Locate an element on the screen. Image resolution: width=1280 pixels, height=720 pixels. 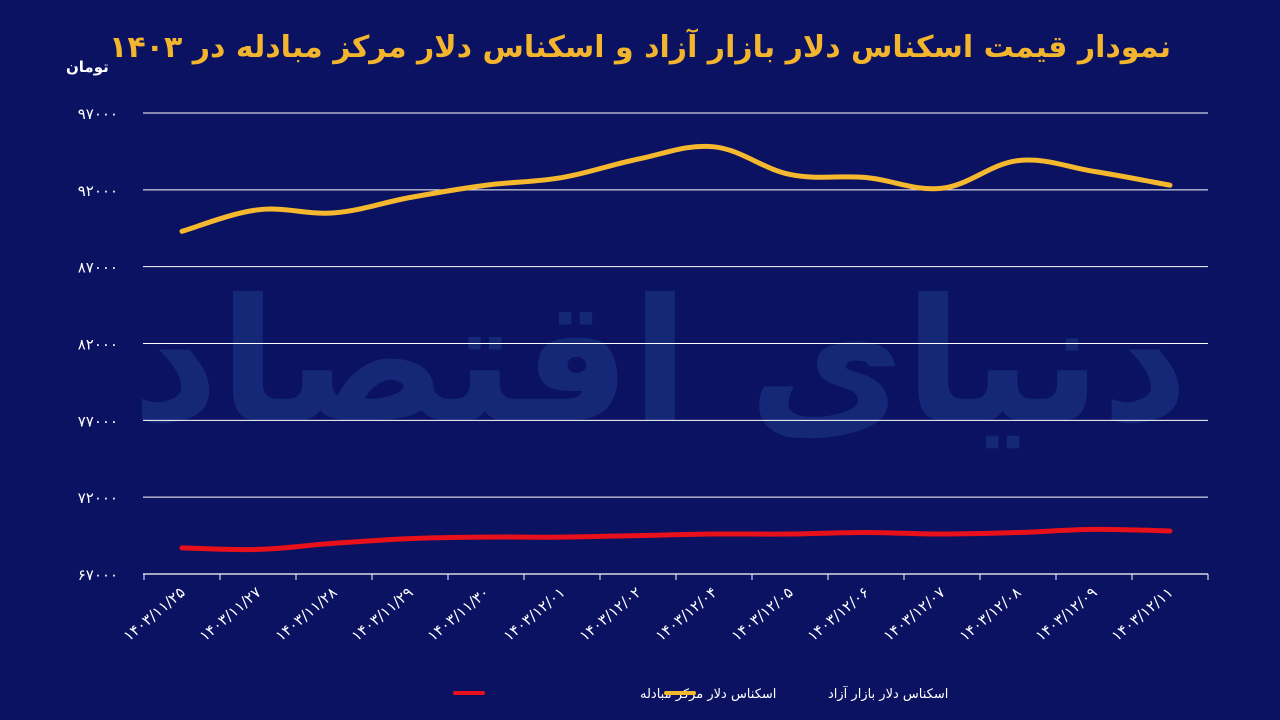
y-tick-label: ۷۲۰۰۰ is located at coordinates (98, 498).